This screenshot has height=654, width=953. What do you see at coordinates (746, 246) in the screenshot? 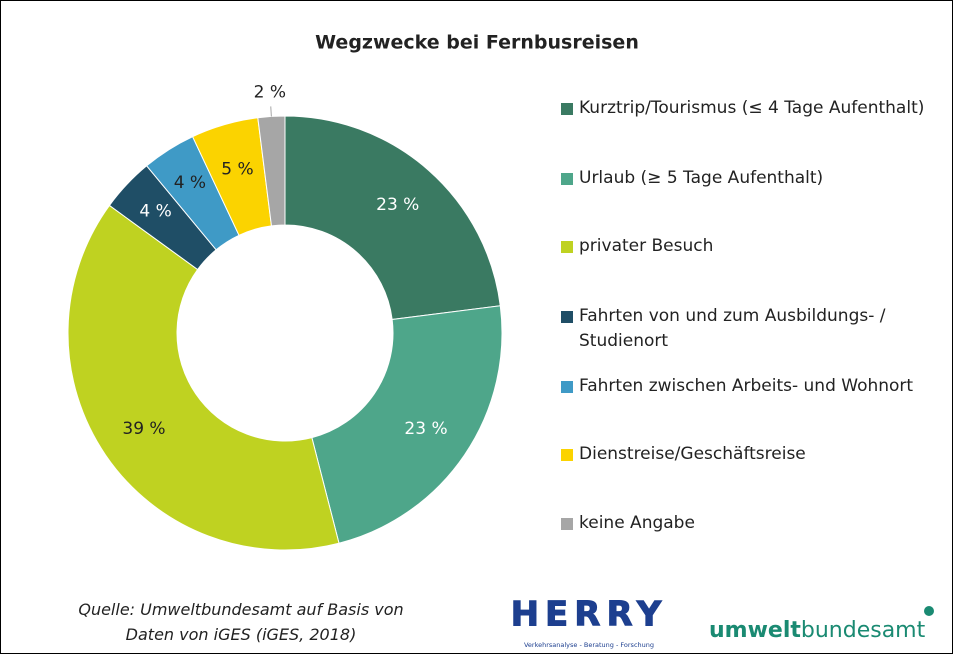
I see `legend-item: privater Besuch` at bounding box center [746, 246].